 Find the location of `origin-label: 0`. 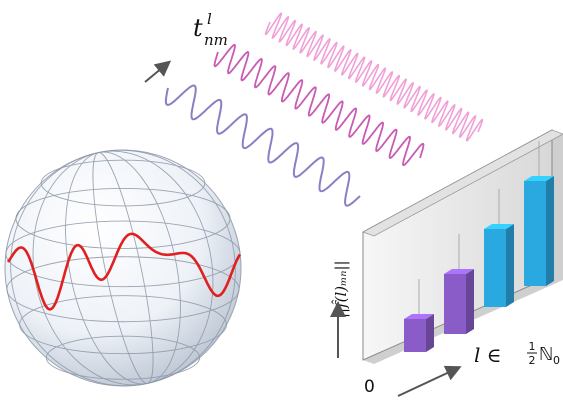

origin-label: 0 is located at coordinates (369, 387).